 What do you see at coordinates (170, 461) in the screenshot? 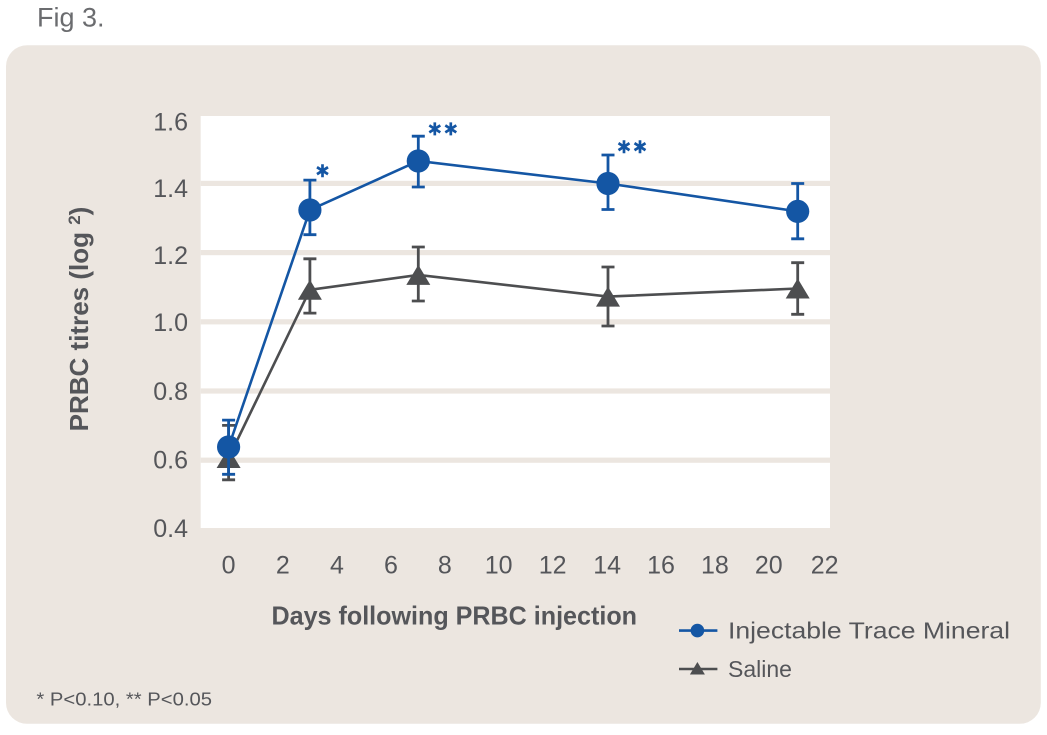
I see `svg-text: 0.6` at bounding box center [170, 461].